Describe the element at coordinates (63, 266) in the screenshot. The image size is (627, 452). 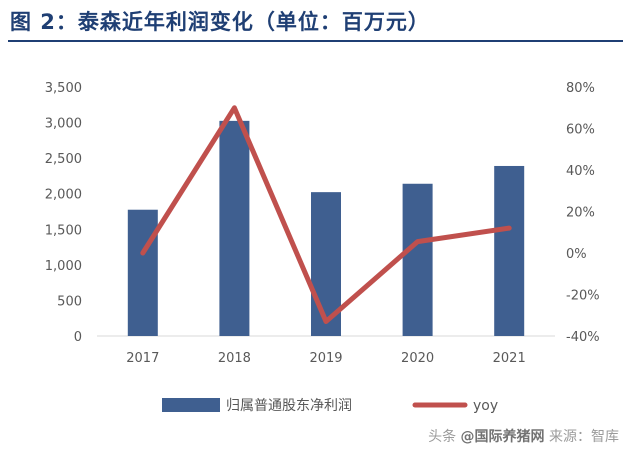
I see `y-left-tick-label: 1,000` at that location.